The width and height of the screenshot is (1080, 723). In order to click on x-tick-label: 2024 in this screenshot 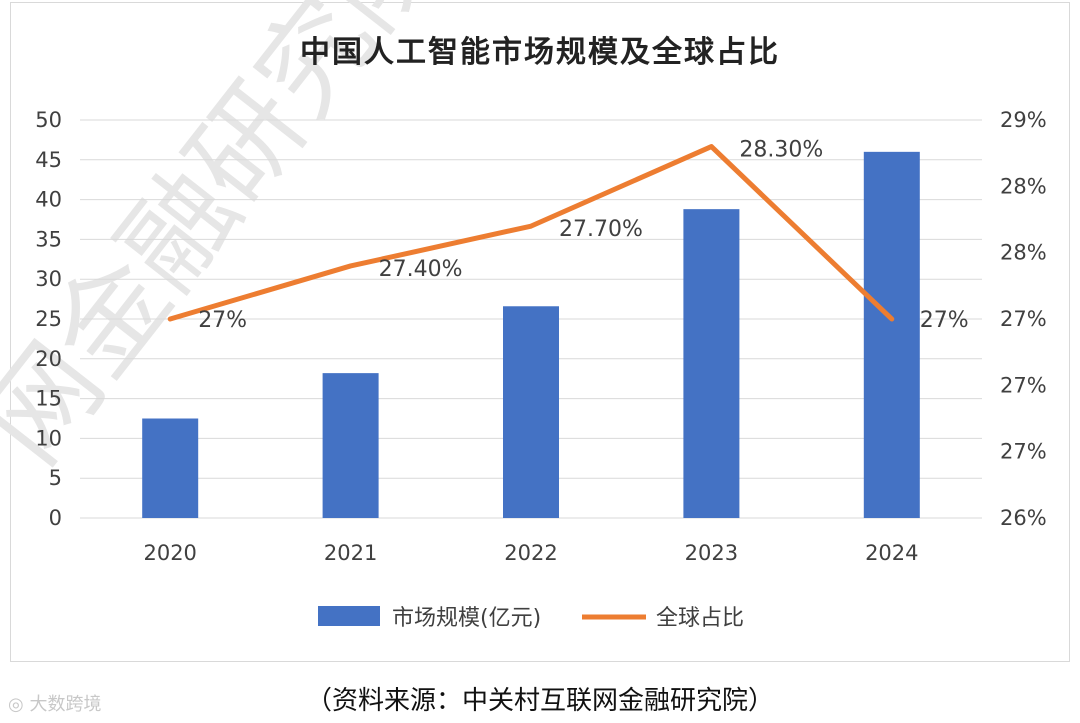, I will do `click(891, 553)`.